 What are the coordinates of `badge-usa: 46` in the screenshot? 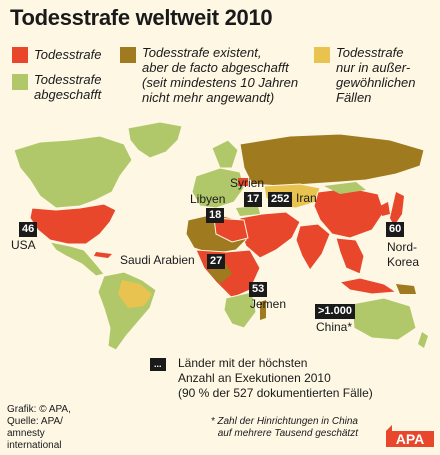 It's located at (28, 229).